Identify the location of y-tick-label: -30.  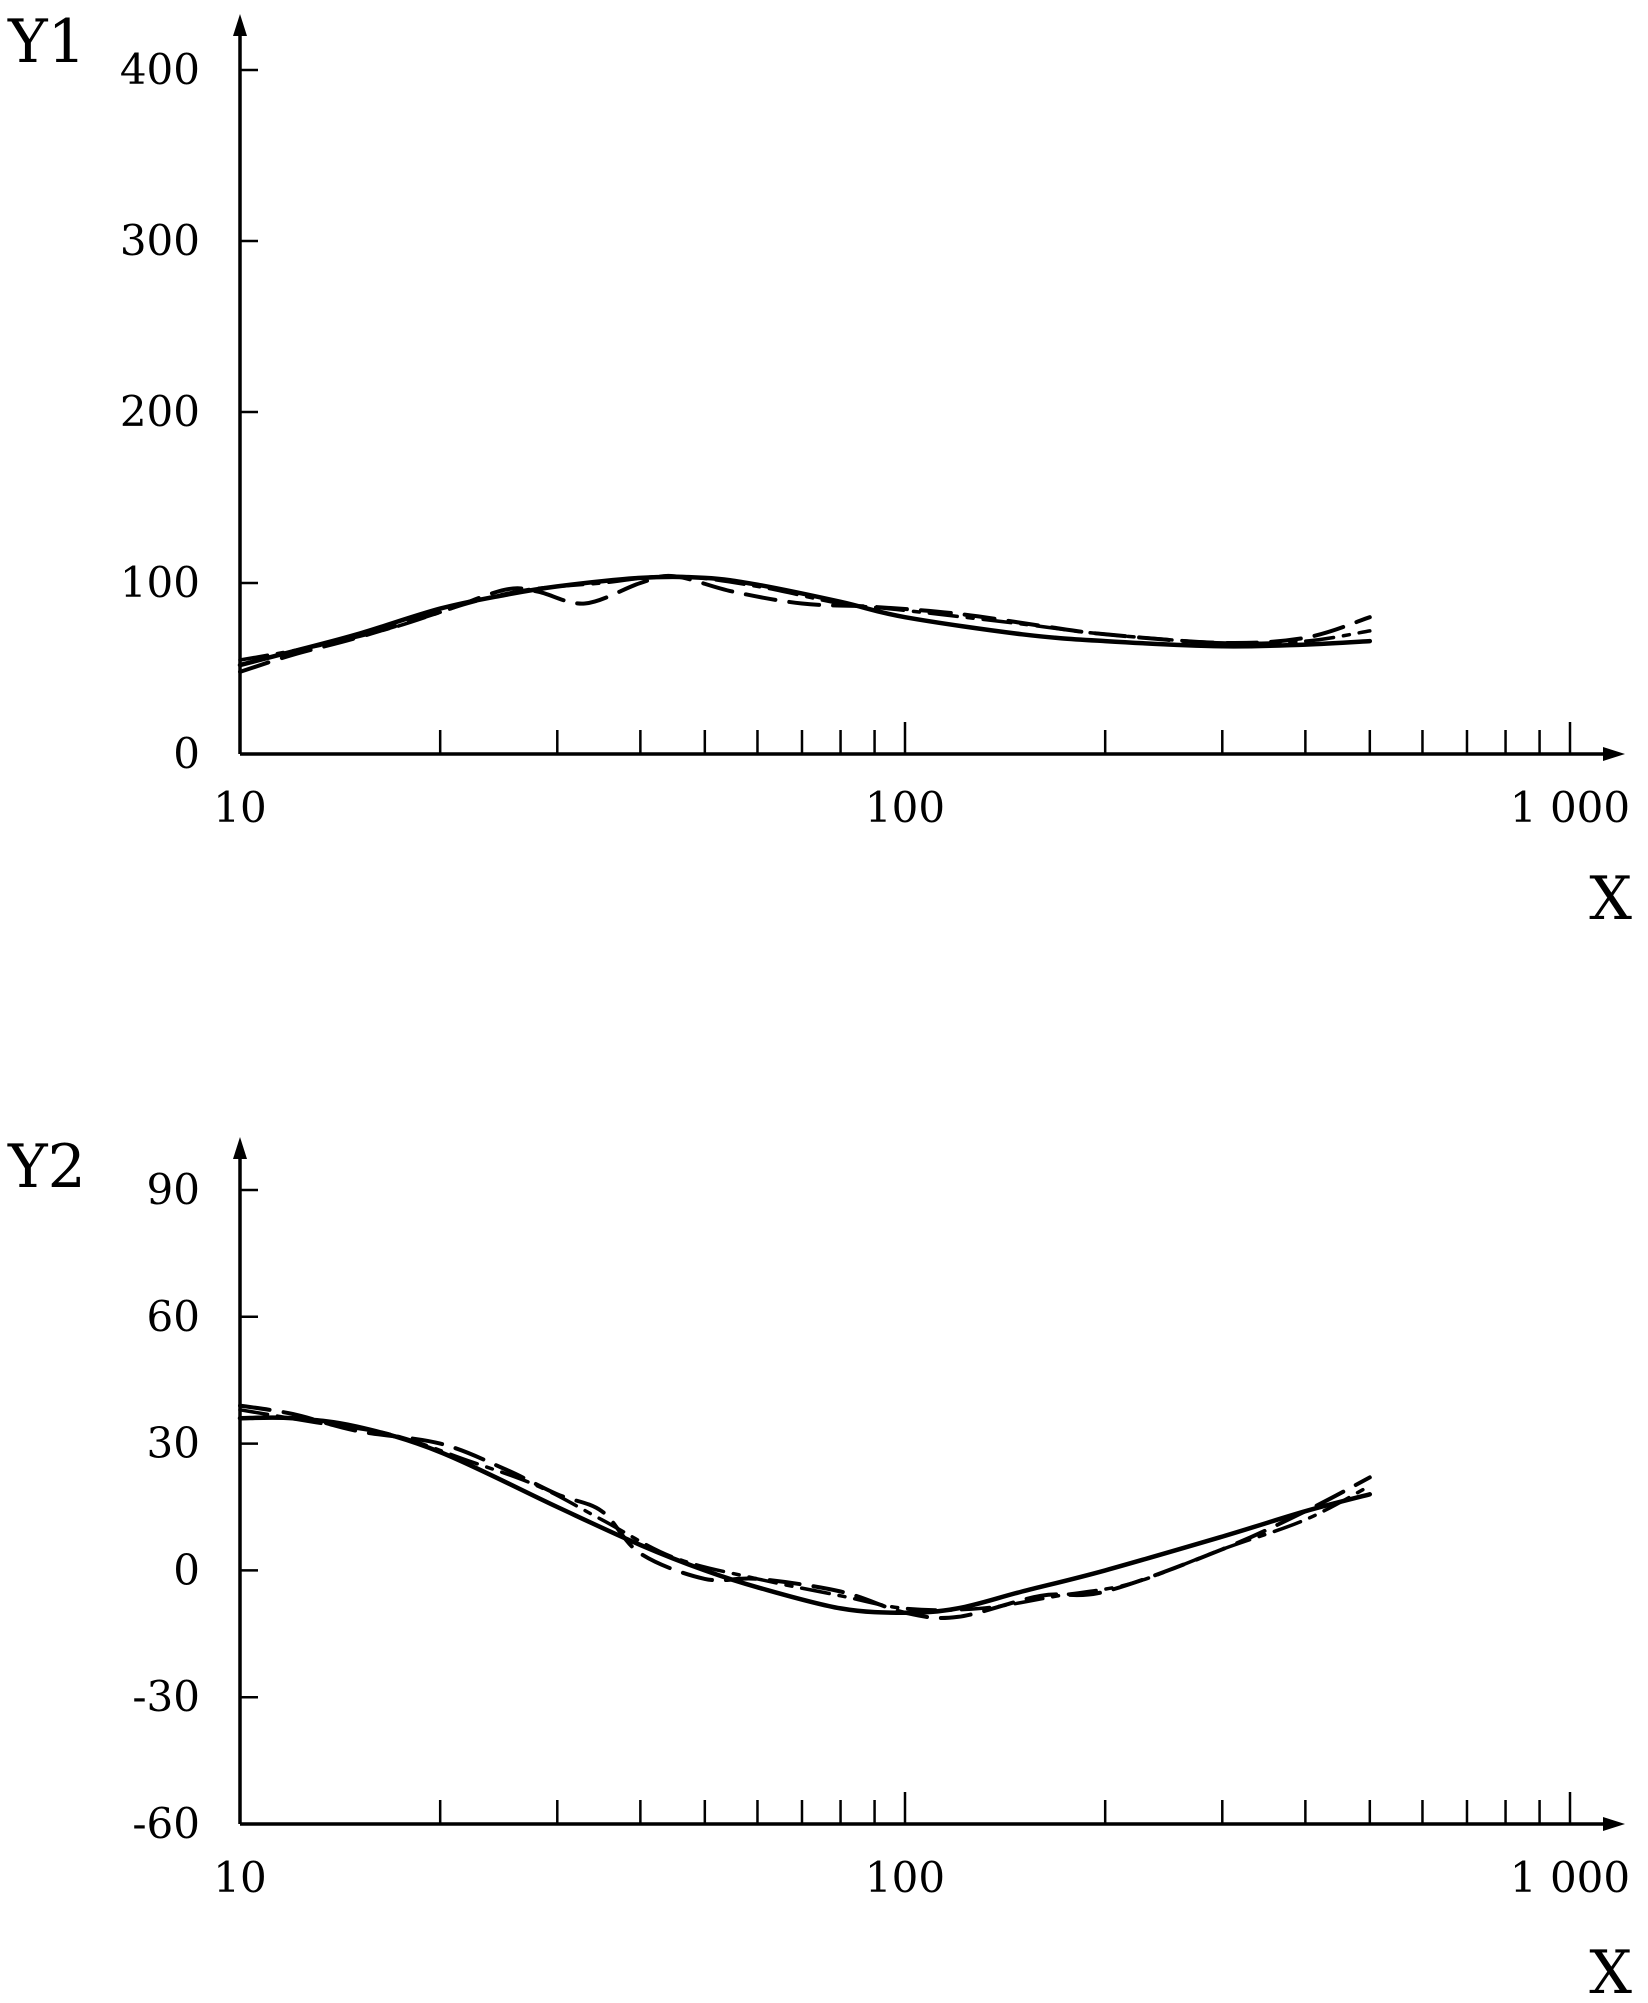
(166, 1696).